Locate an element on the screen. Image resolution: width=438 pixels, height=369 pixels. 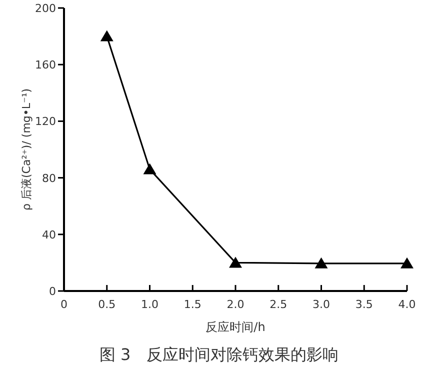
x-tick-label: 4.0 is located at coordinates (407, 304).